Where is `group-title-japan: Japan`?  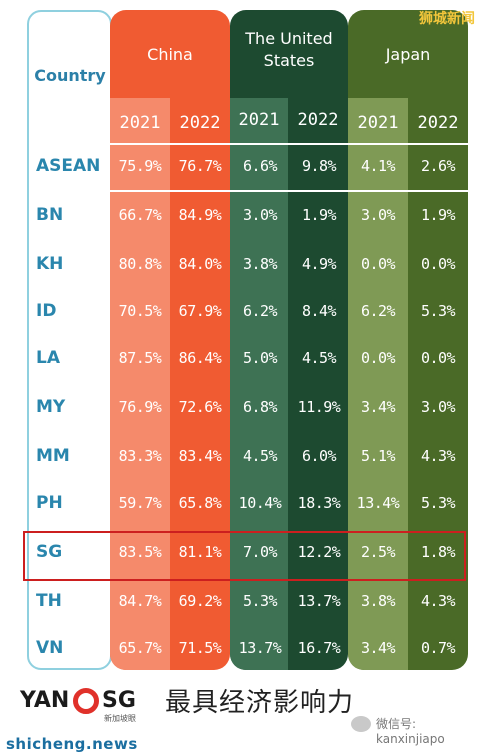
group-title-japan: Japan is located at coordinates (408, 55).